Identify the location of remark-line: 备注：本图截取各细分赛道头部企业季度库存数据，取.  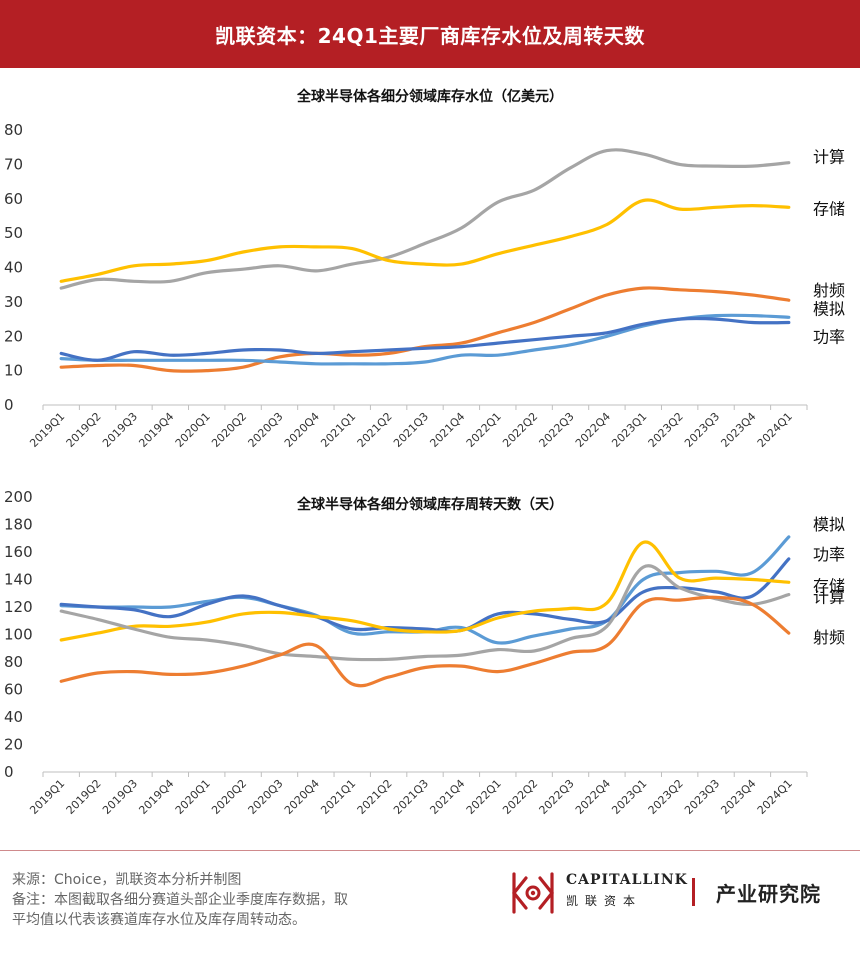
(180, 900).